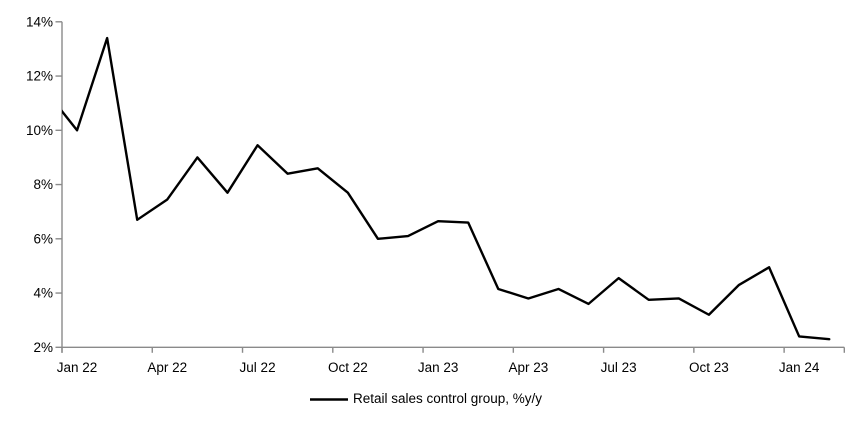  What do you see at coordinates (43, 347) in the screenshot?
I see `y-axis-tick-label: 2%` at bounding box center [43, 347].